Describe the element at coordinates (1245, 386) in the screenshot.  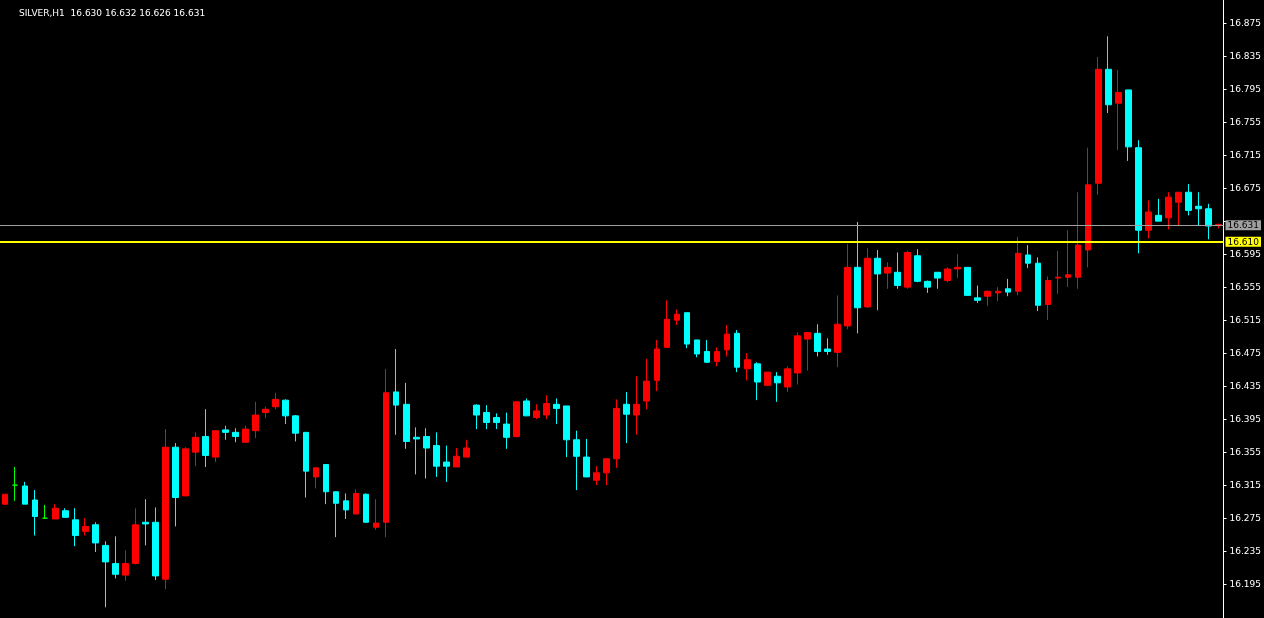
I see `y-tick-label: 16.435` at that location.